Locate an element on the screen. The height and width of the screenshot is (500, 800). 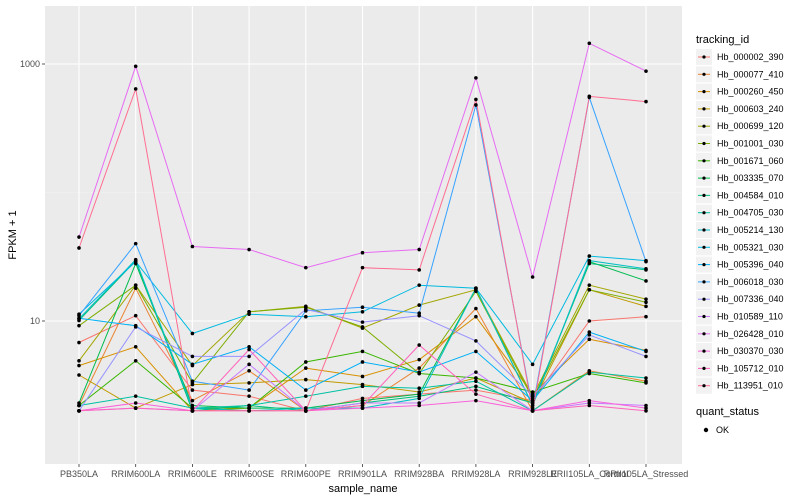
y-axis-title: FPKM + 1 is located at coordinates (13, 234).